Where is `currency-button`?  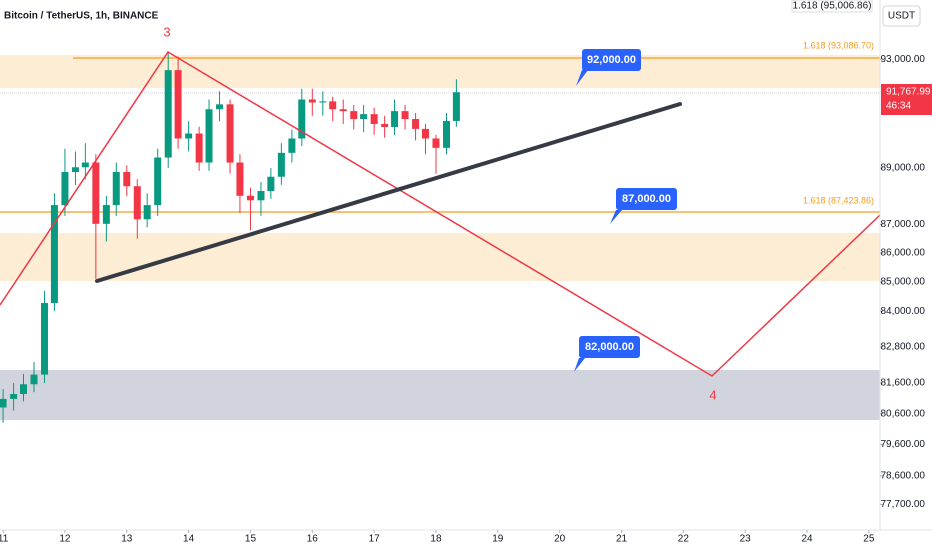
currency-button is located at coordinates (901, 16).